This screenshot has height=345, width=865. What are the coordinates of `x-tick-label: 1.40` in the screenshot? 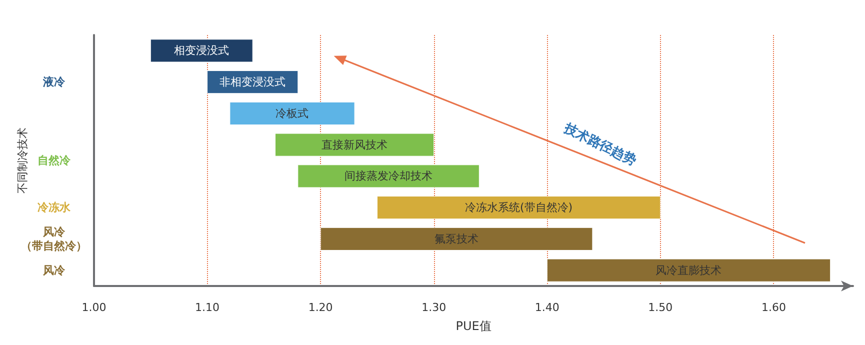 It's located at (547, 307).